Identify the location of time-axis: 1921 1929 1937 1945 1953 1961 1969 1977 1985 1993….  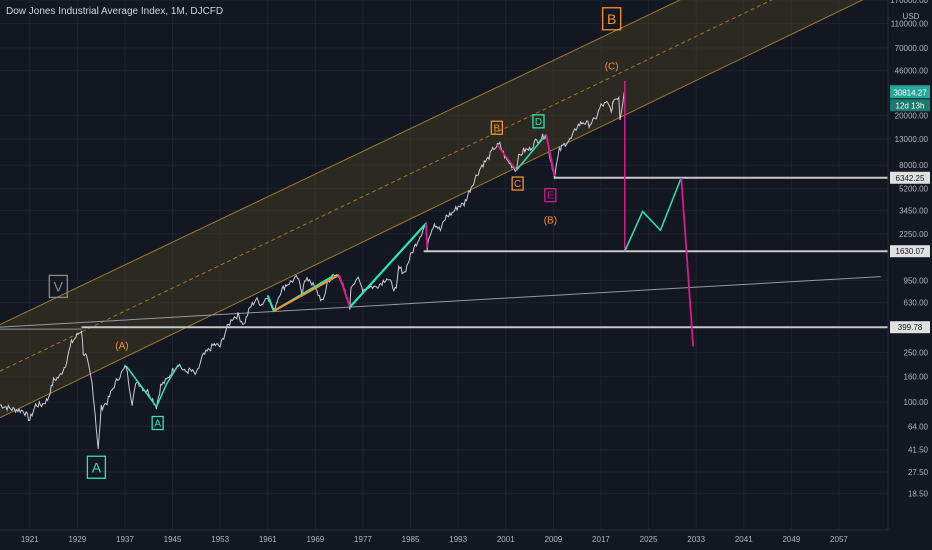
(444, 536).